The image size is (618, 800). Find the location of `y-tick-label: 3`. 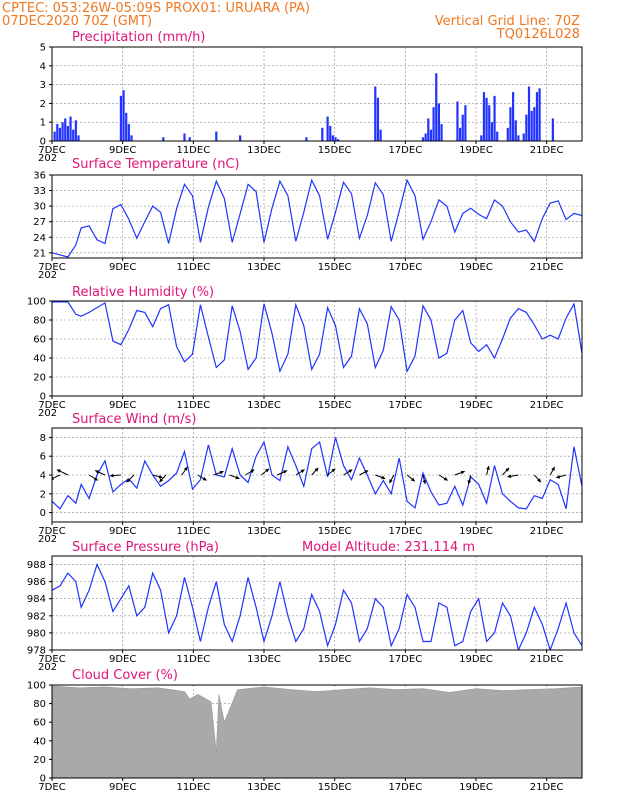

y-tick-label: 3 is located at coordinates (43, 85).